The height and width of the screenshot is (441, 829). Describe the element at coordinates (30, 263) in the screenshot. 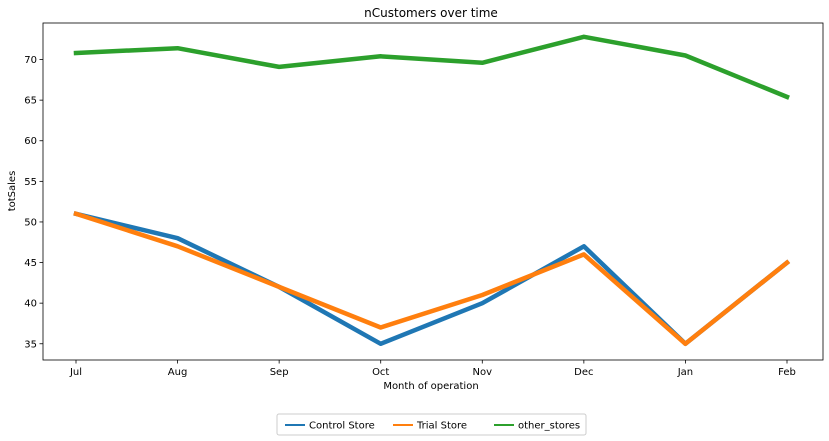

I see `y-tick-label: 45` at that location.